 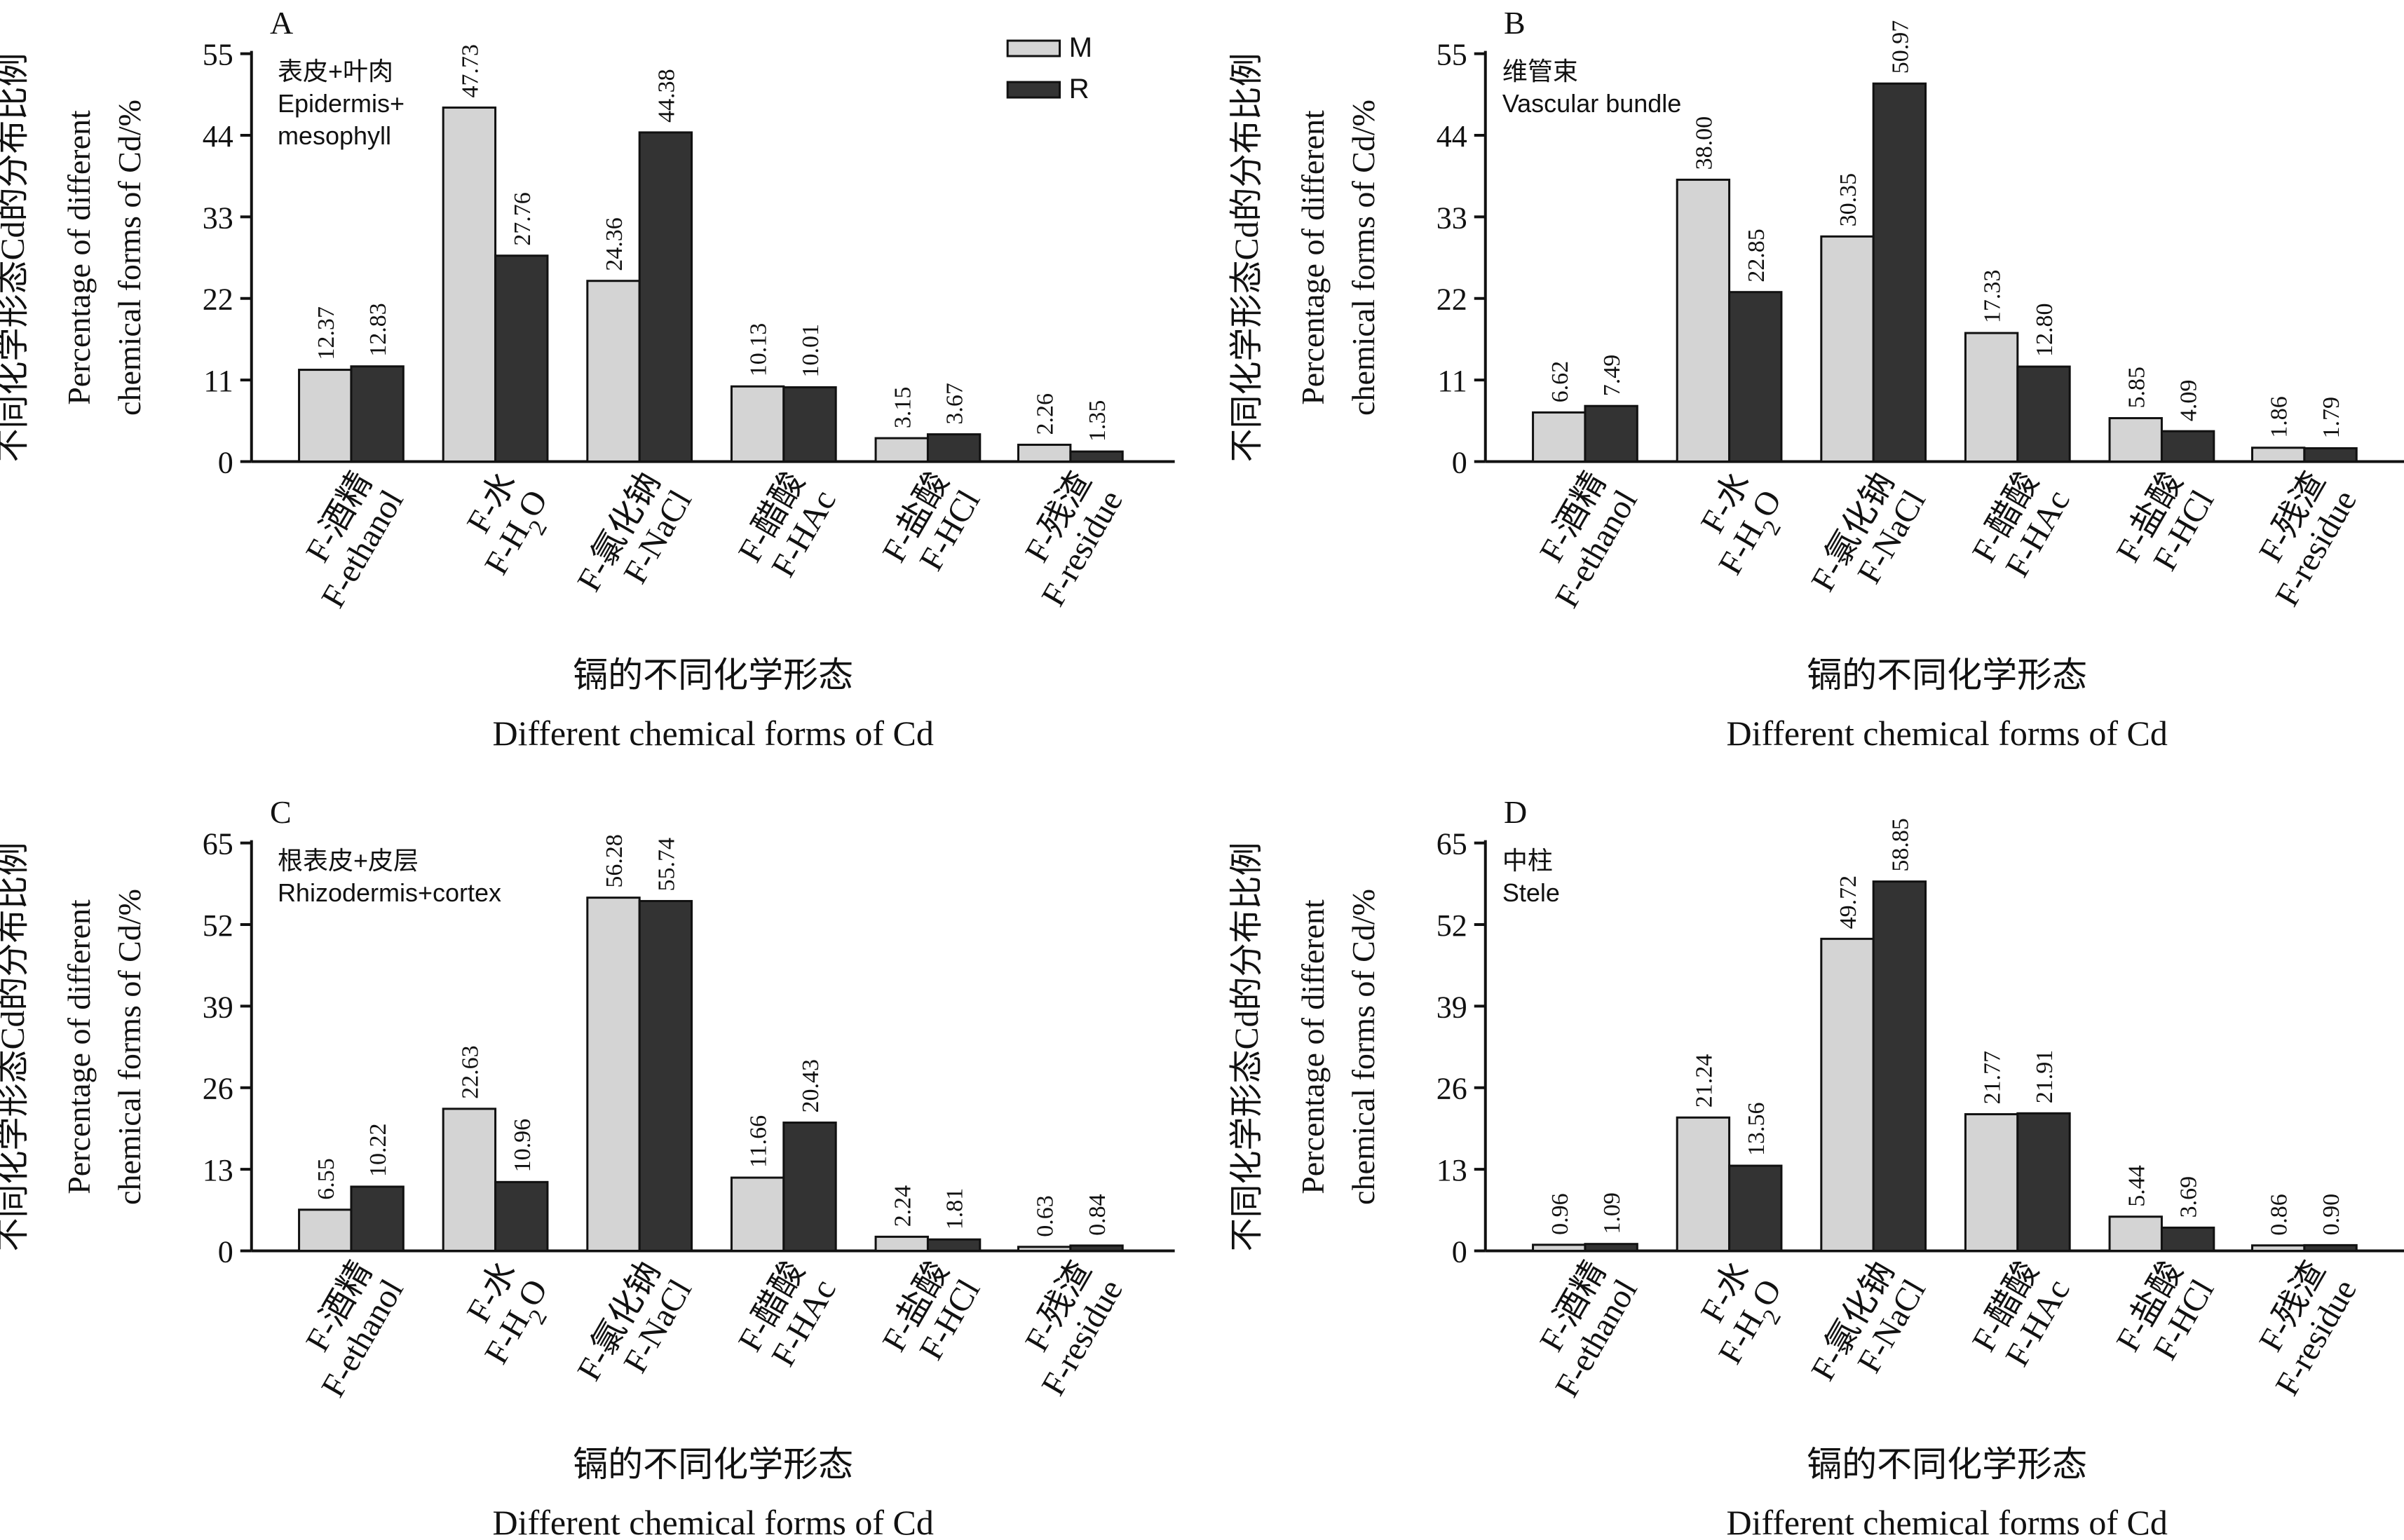 I want to click on data-label-group: 6.62, so click(x=1560, y=382).